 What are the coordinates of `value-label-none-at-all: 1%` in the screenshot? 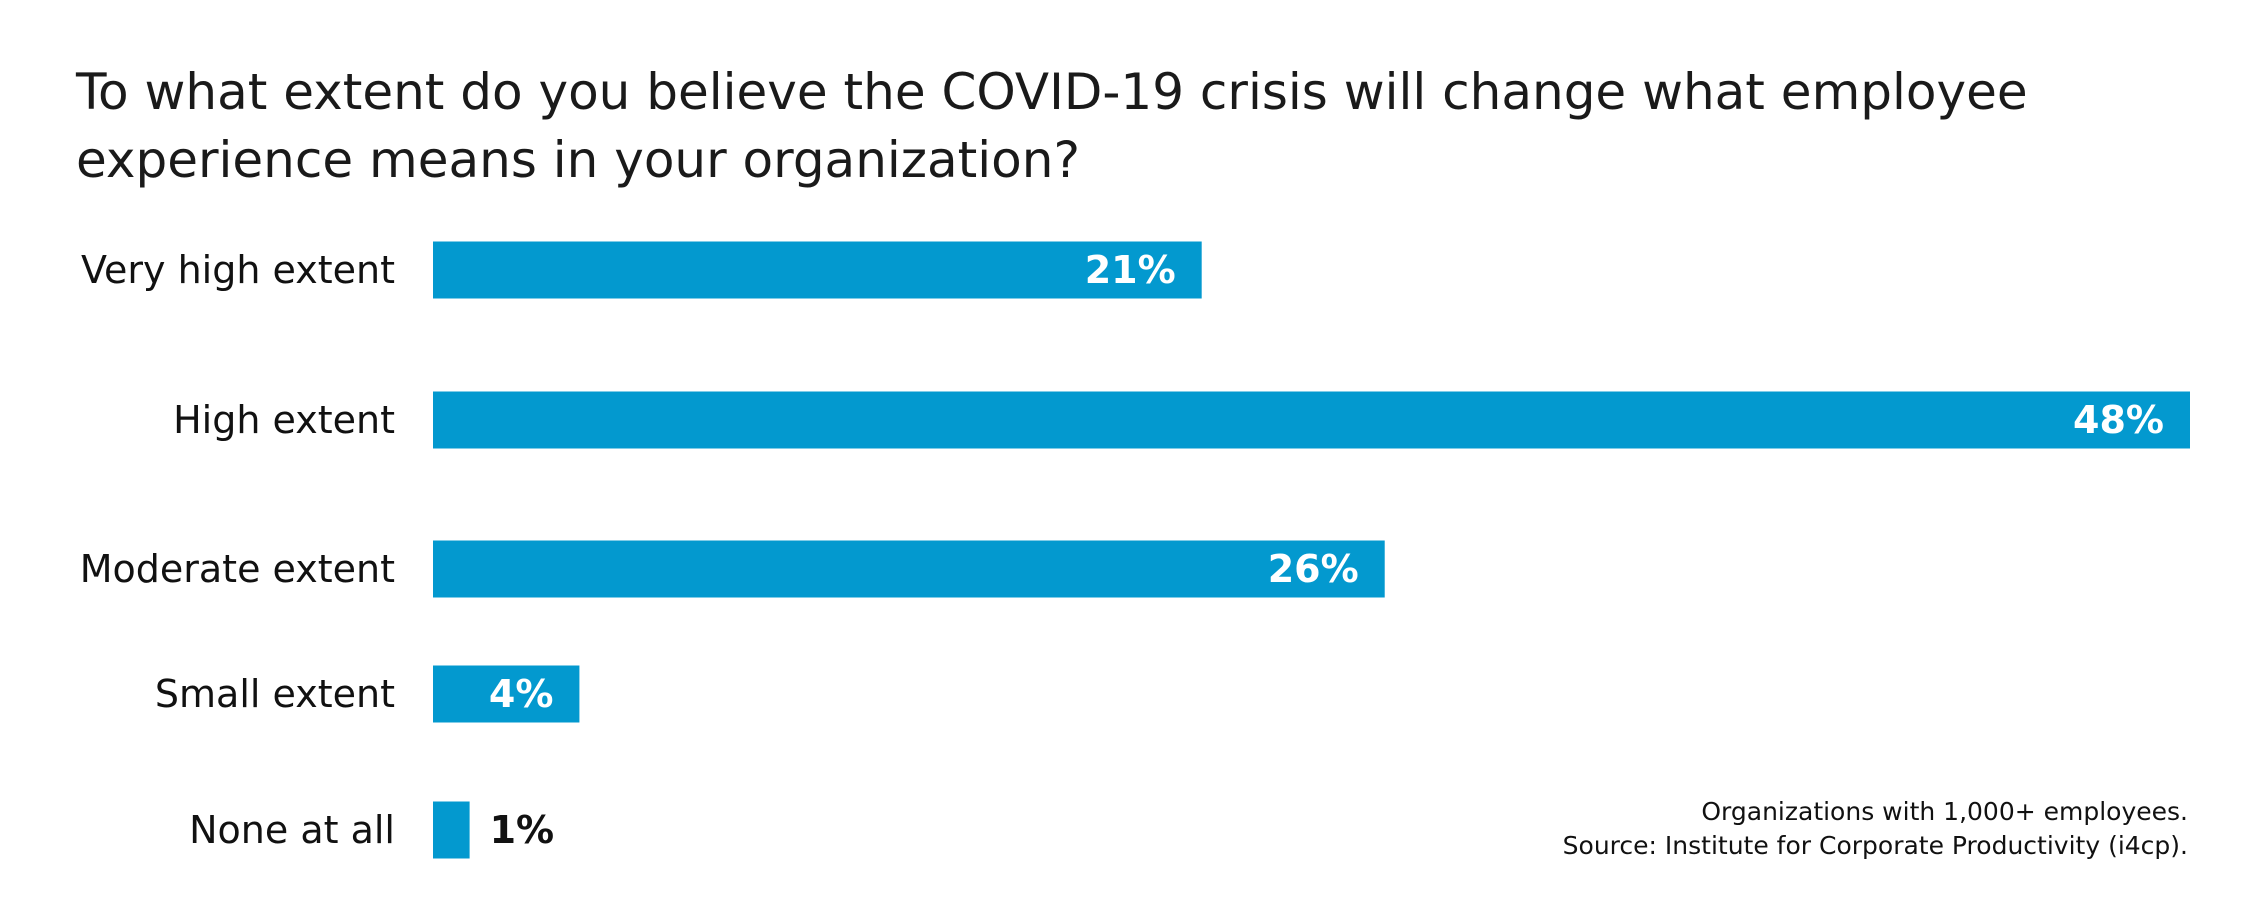 It's located at (522, 830).